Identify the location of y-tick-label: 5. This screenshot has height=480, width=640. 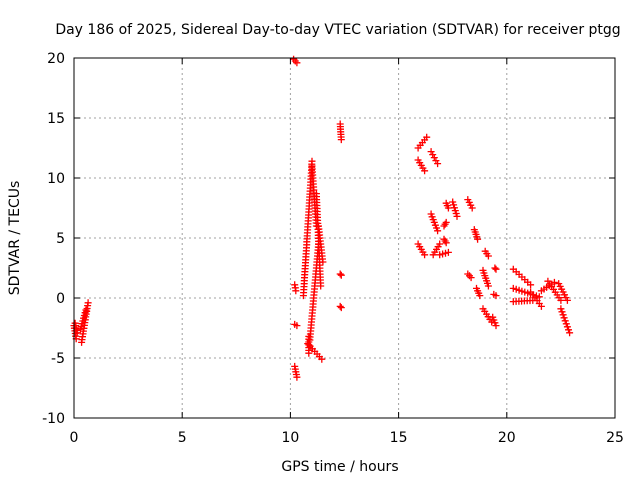
(60, 239).